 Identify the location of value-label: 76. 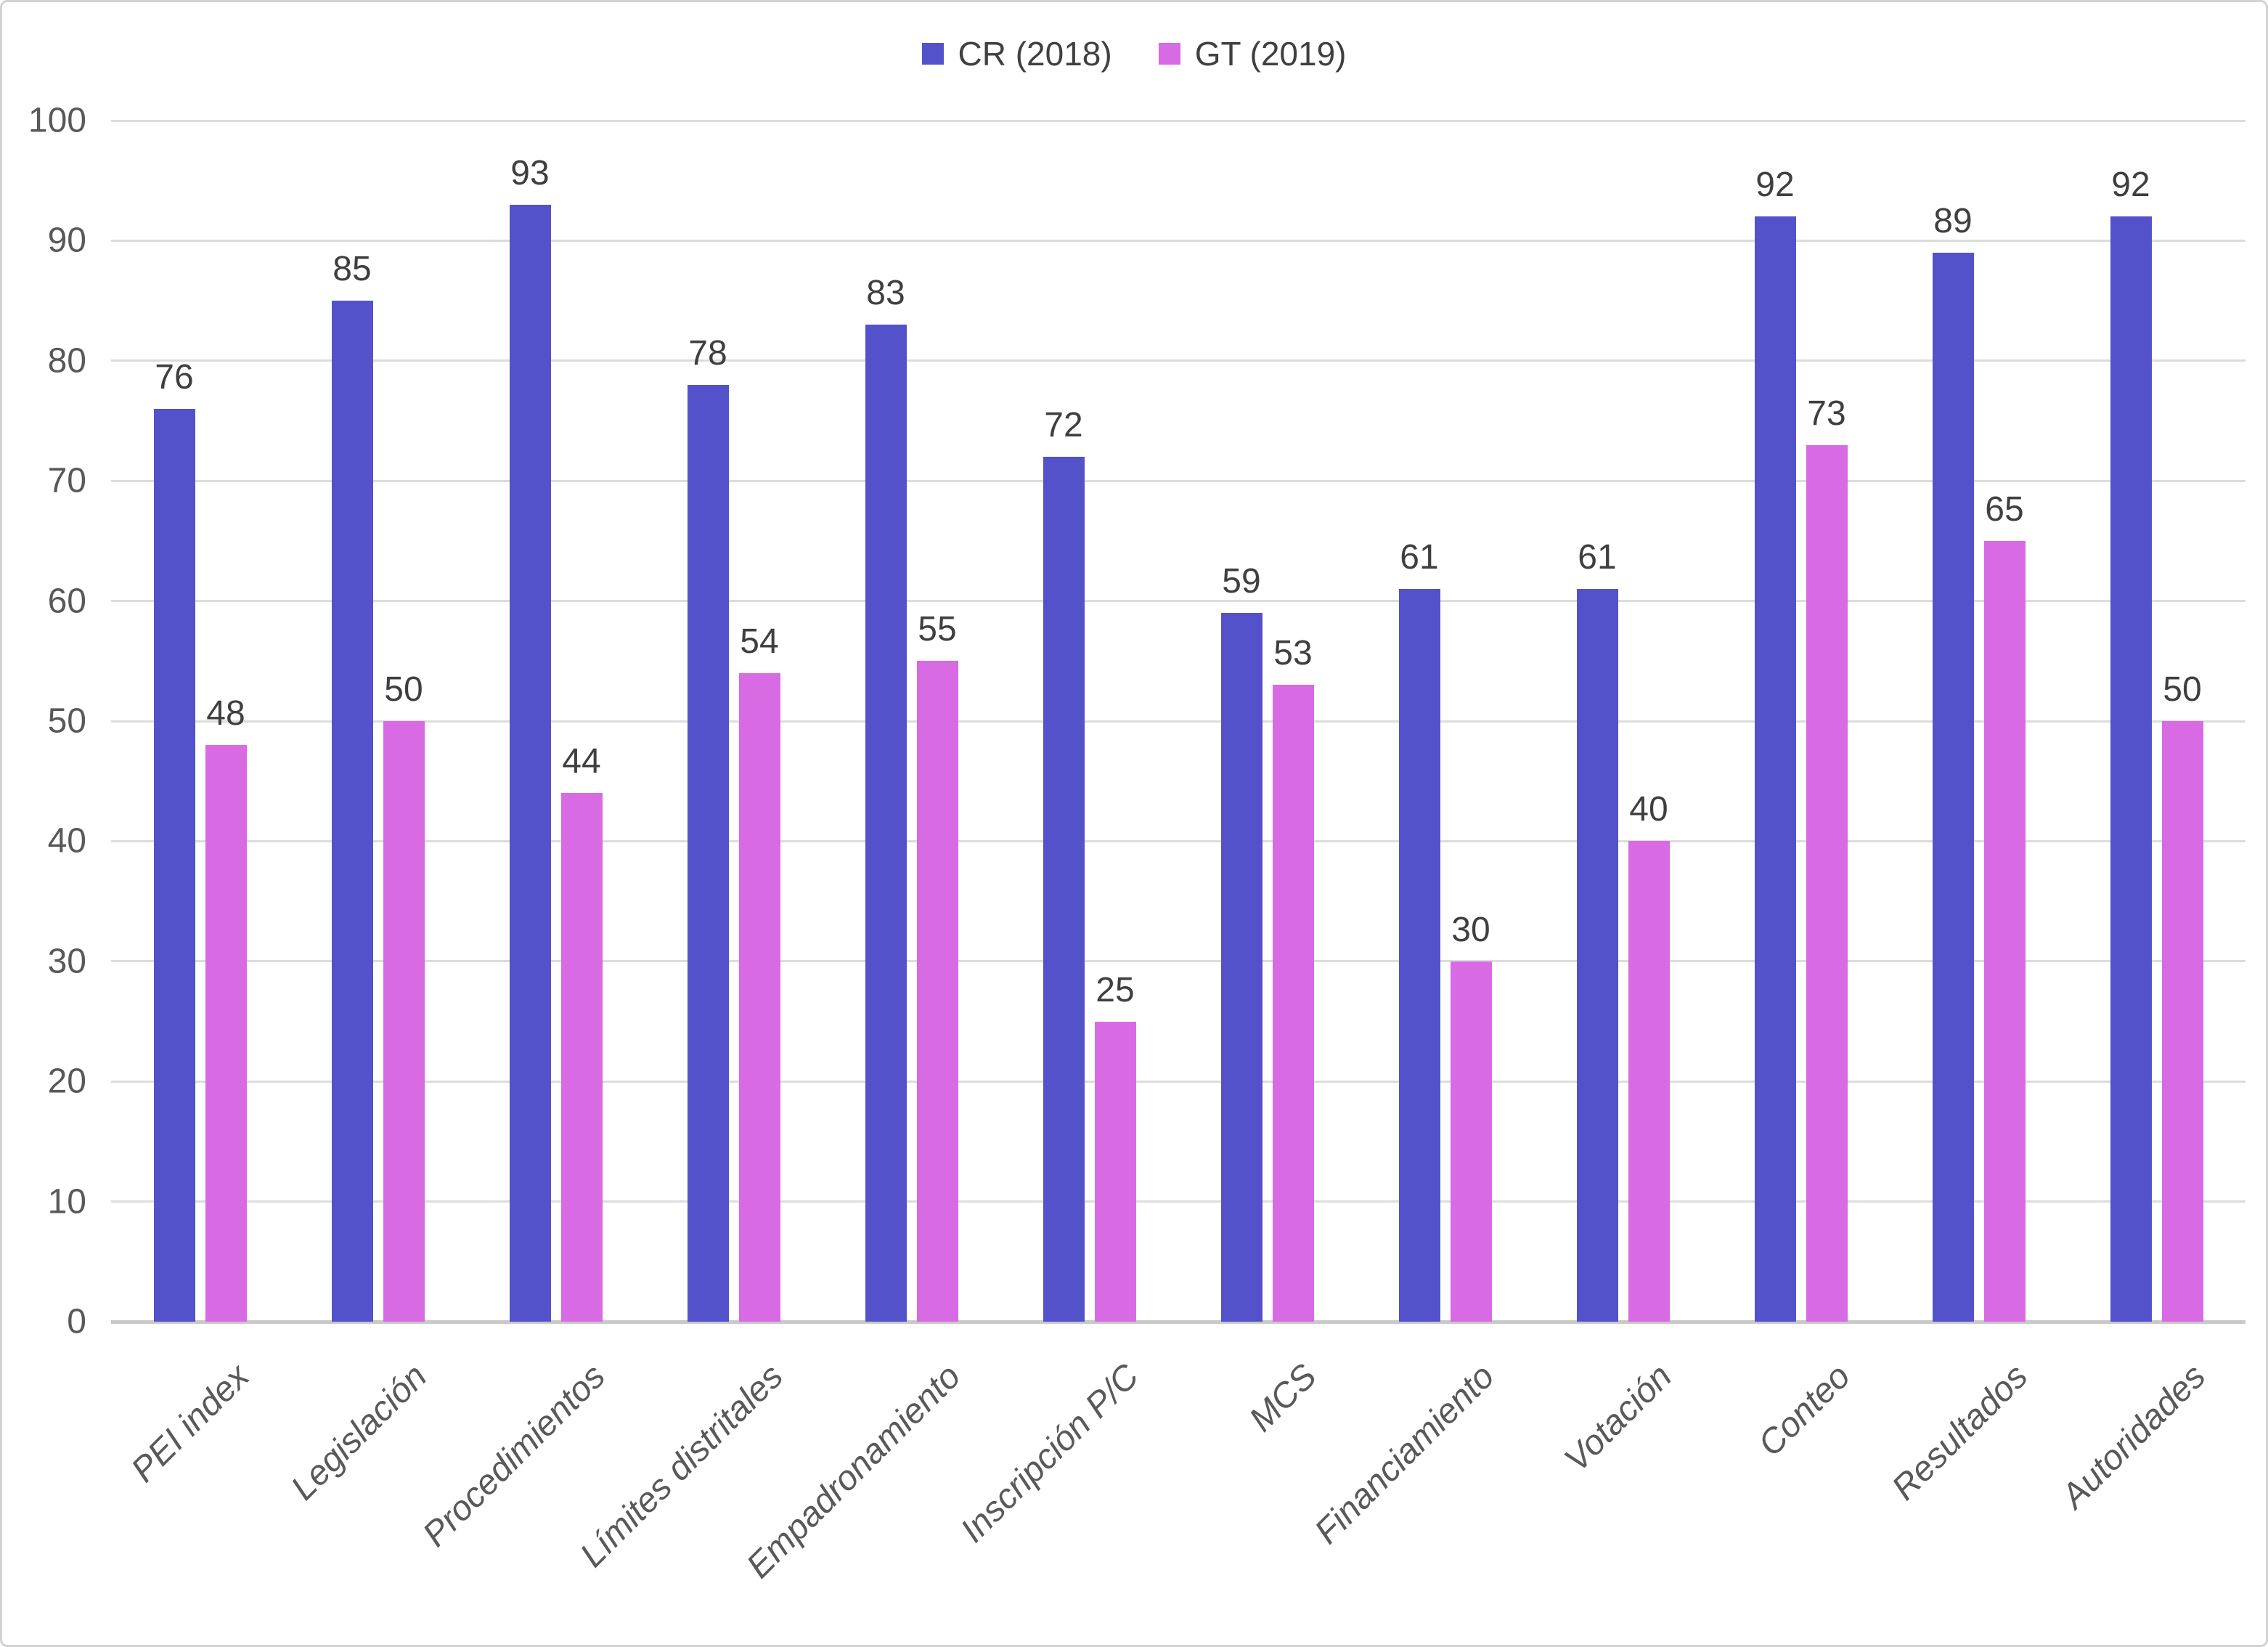
(174, 376).